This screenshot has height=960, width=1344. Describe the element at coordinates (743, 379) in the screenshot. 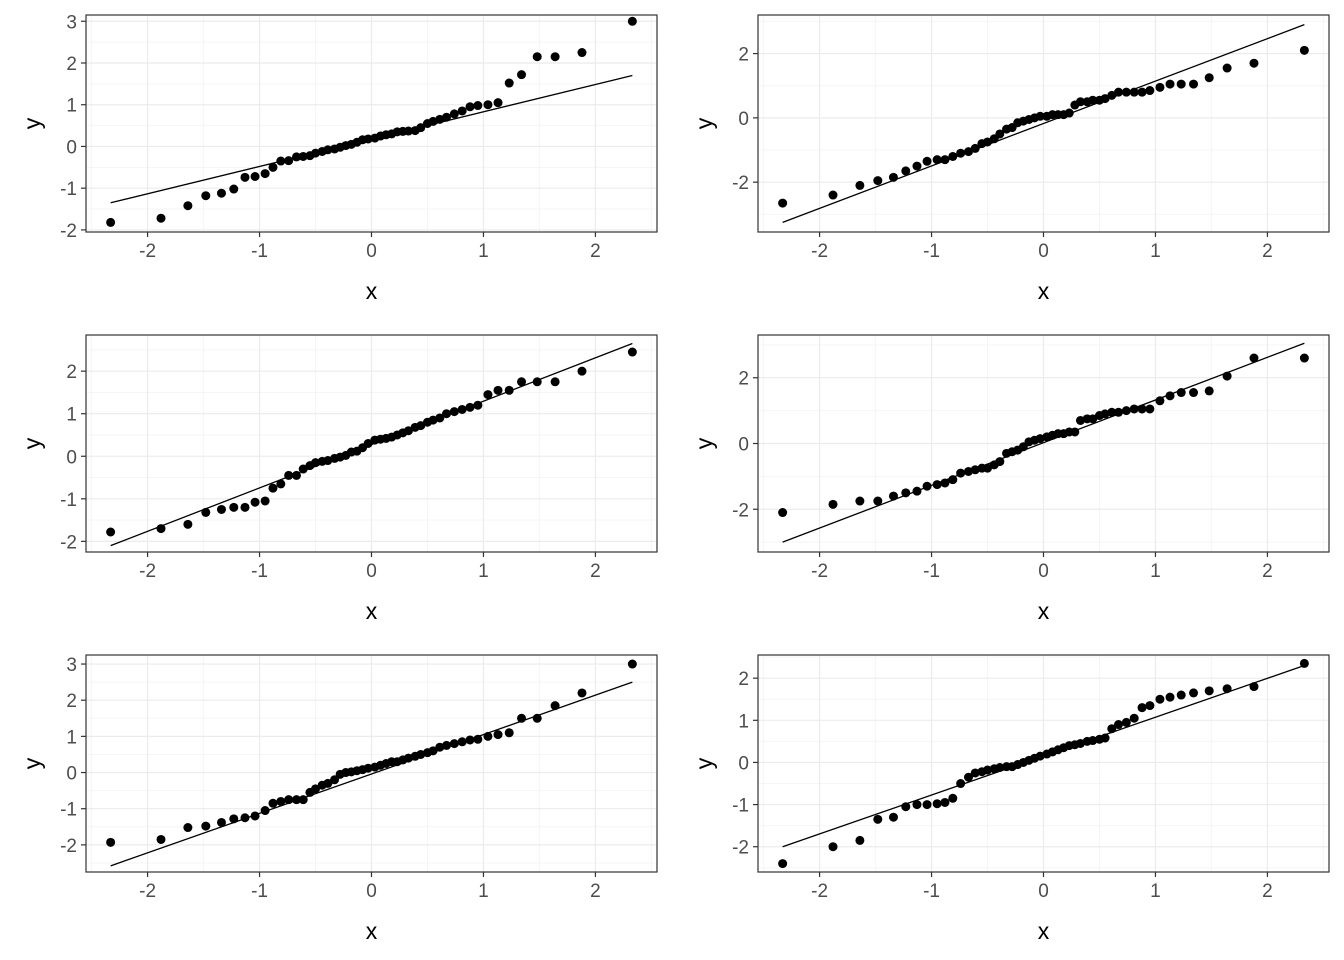

I see `y-tick-label: 2` at that location.